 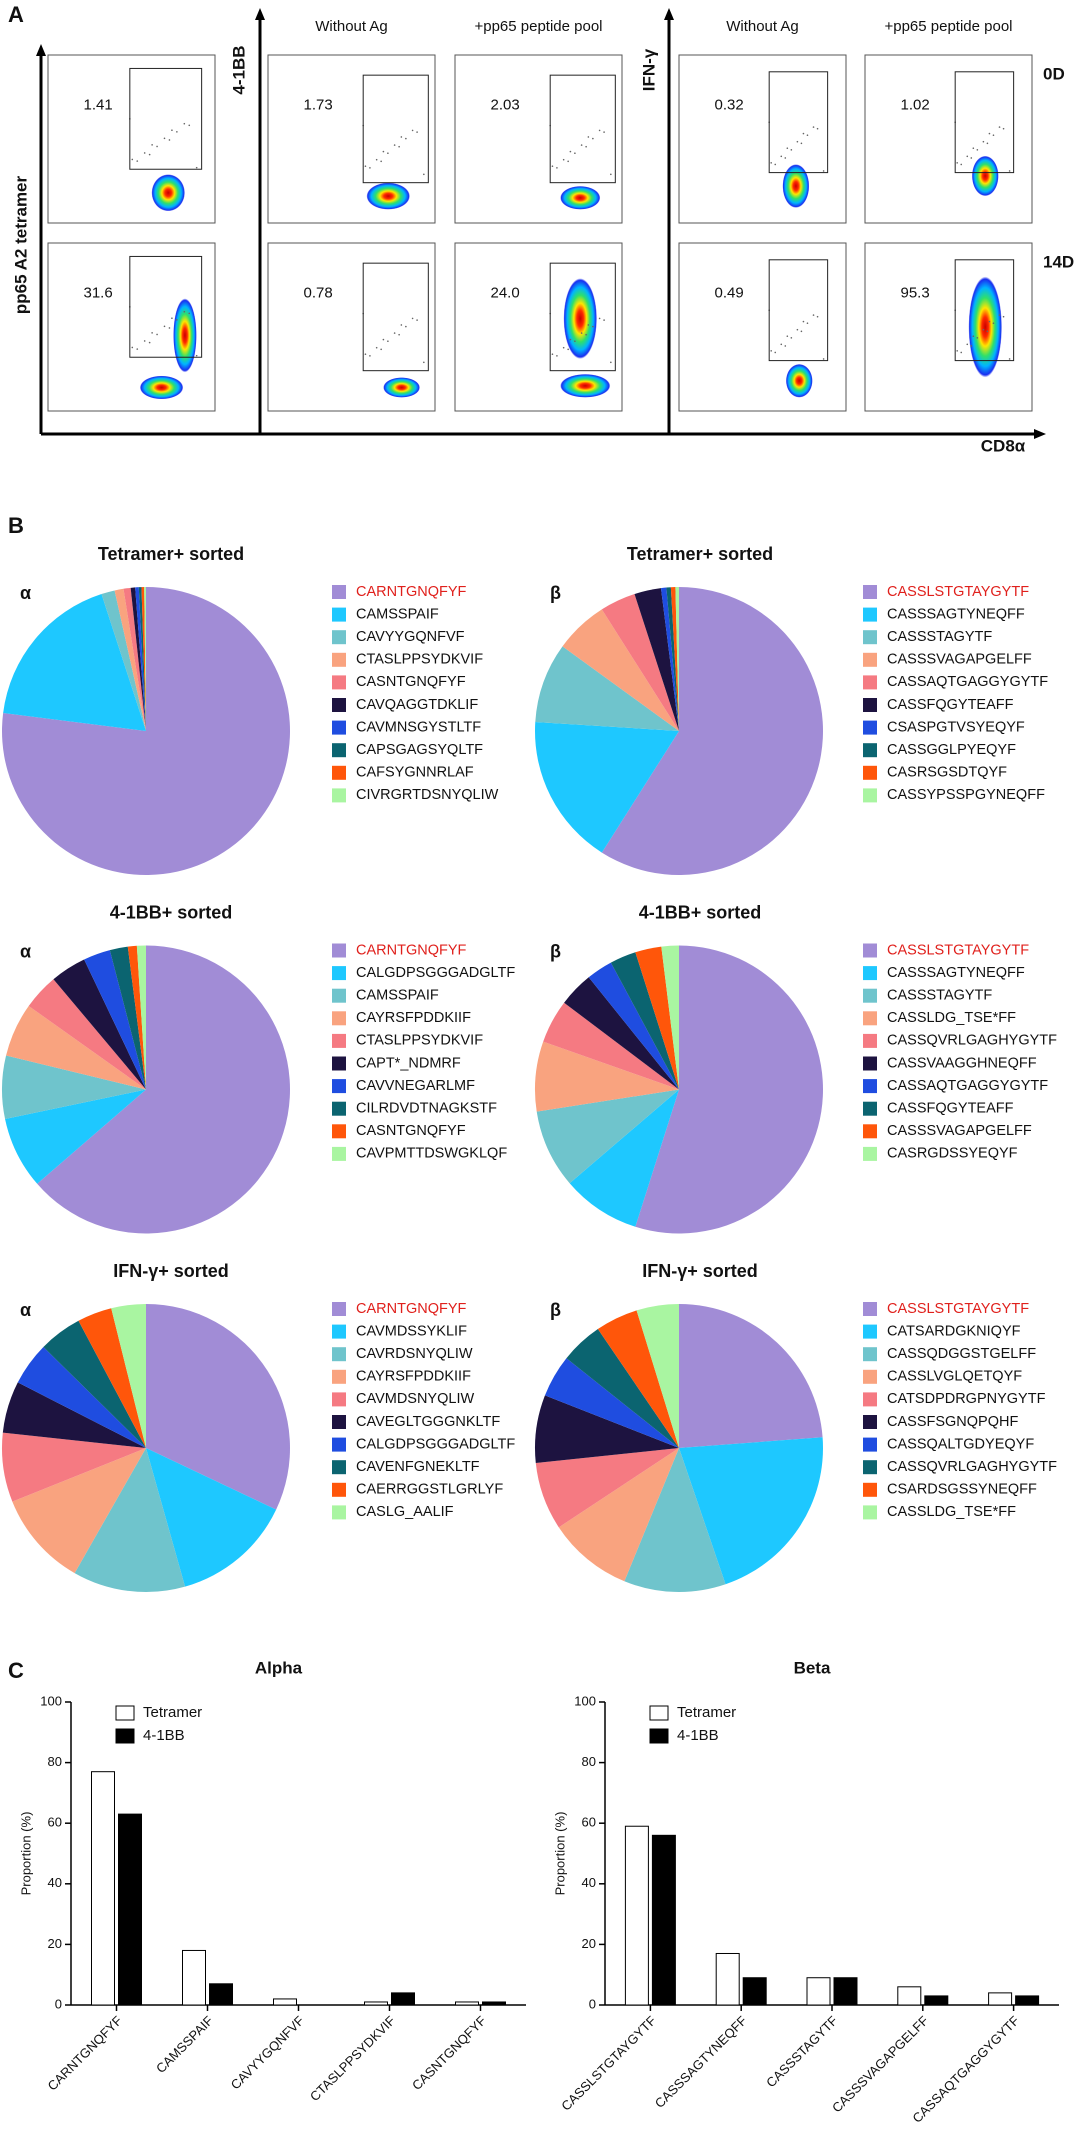 What do you see at coordinates (408, 1063) in the screenshot?
I see `legend-label: CAPT*_NDMRF` at bounding box center [408, 1063].